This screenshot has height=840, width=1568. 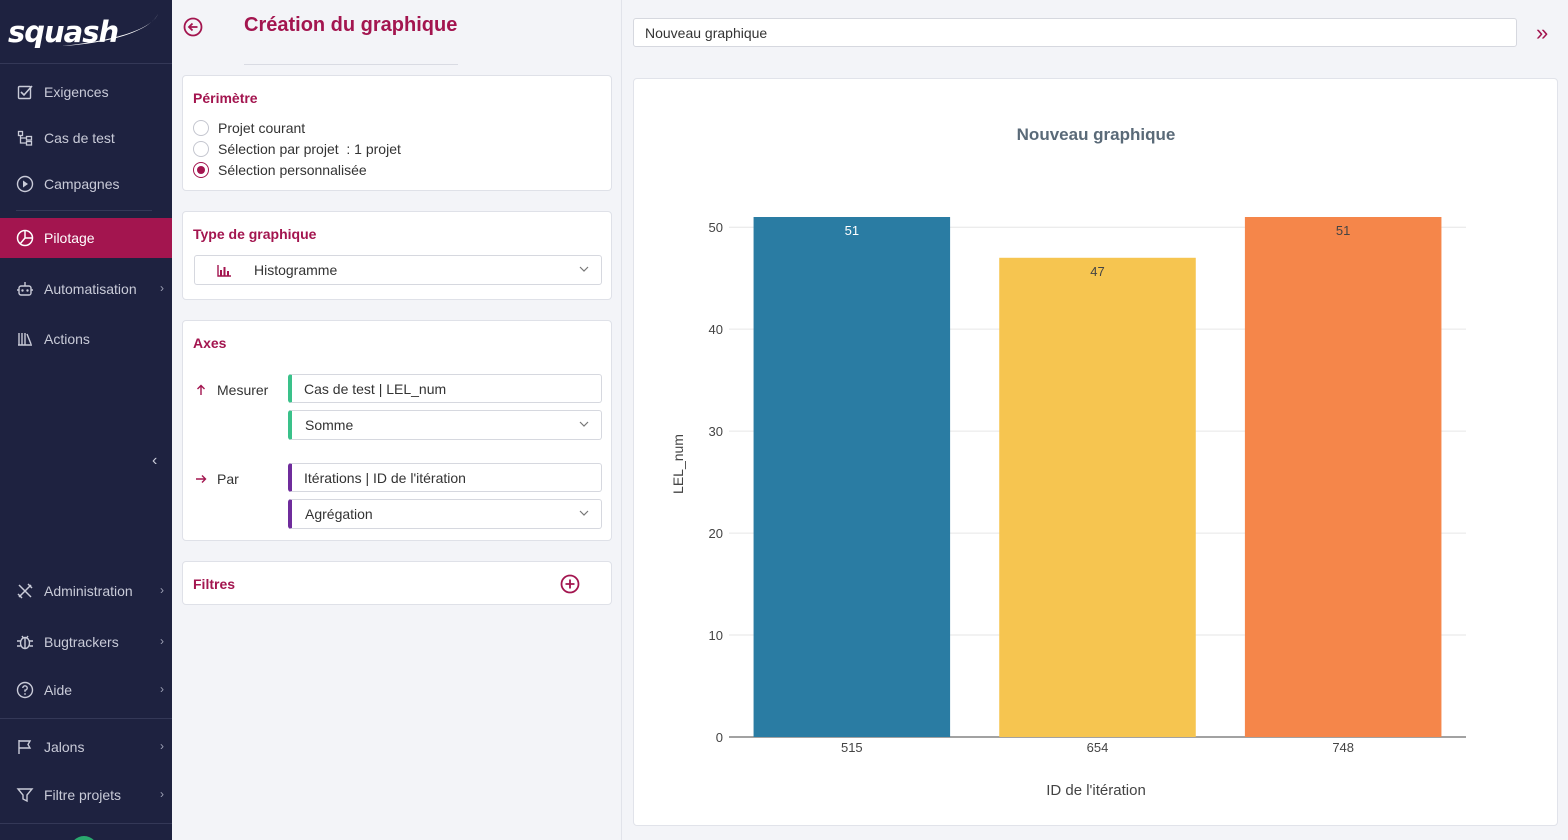 I want to click on measure-axis-label: Mesurer, so click(x=231, y=390).